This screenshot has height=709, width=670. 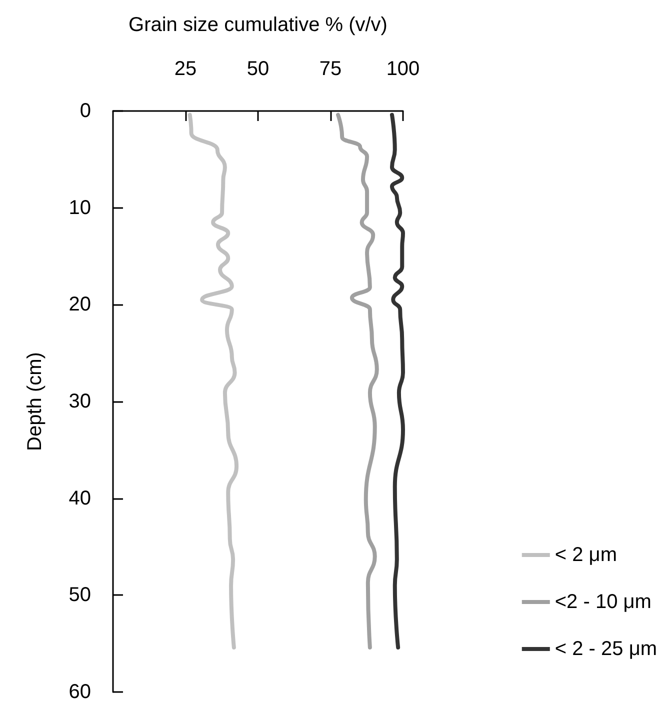 What do you see at coordinates (79, 207) in the screenshot?
I see `y-tick-label: 10` at bounding box center [79, 207].